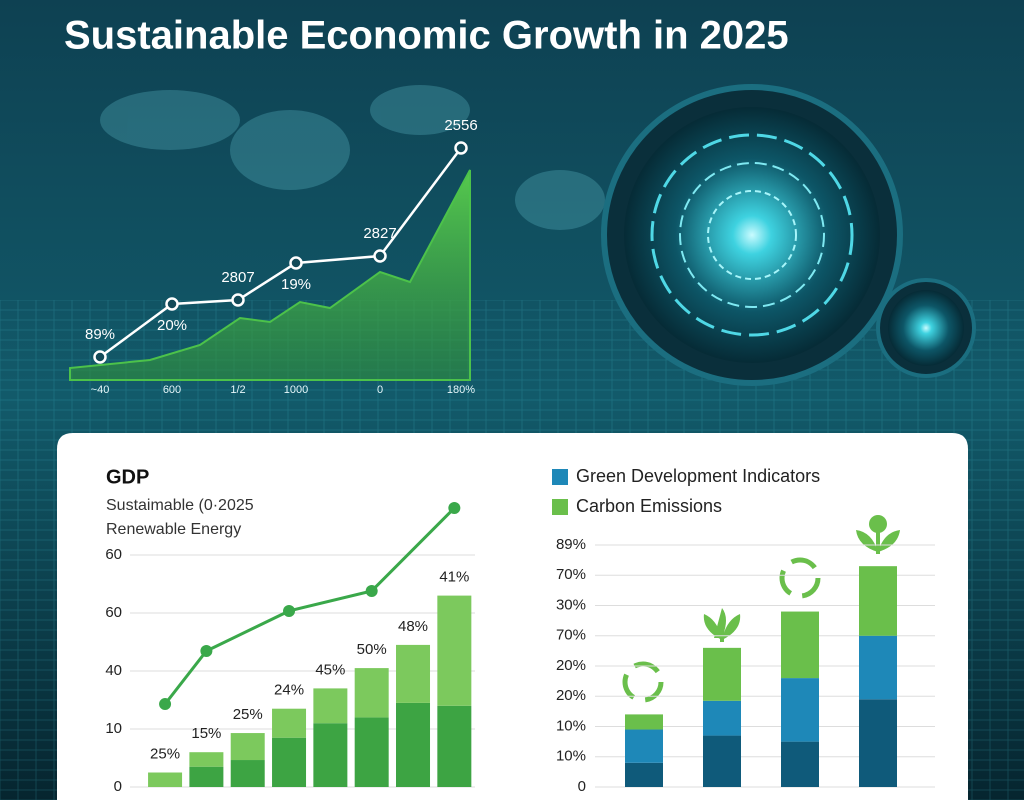 This screenshot has width=1024, height=800. What do you see at coordinates (172, 390) in the screenshot?
I see `x-tick-label: 600` at bounding box center [172, 390].